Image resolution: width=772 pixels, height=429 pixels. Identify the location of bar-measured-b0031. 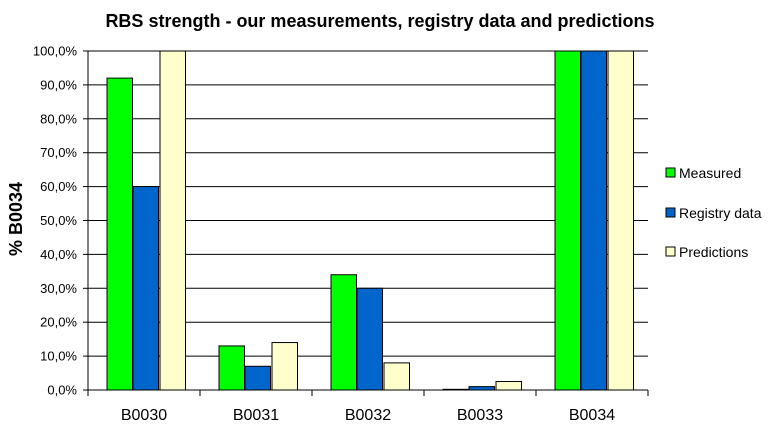
(231, 368).